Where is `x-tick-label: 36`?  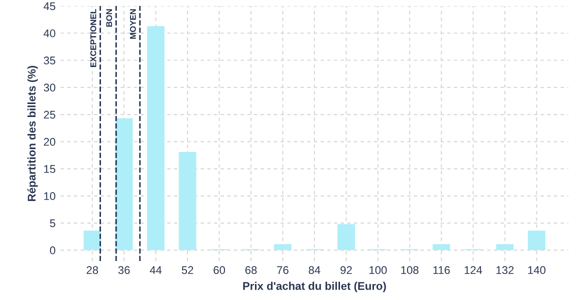
x-tick-label: 36 is located at coordinates (124, 270).